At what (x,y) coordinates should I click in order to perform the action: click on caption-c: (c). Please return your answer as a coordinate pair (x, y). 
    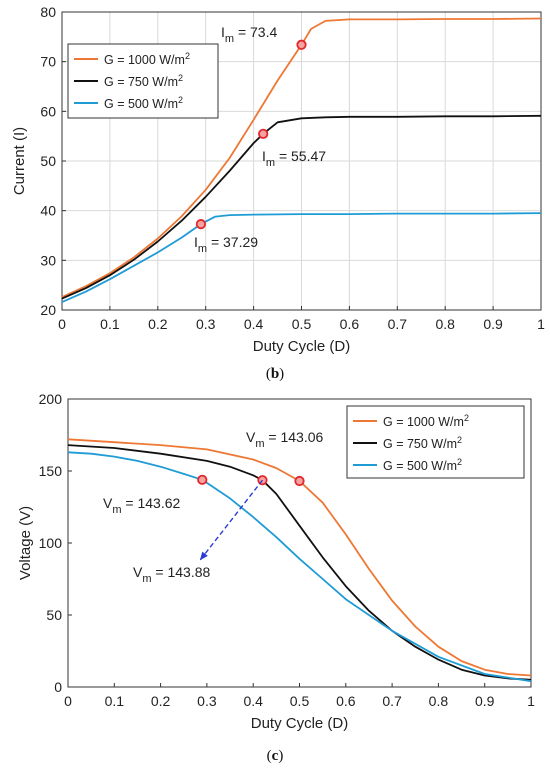
    Looking at the image, I should click on (275, 756).